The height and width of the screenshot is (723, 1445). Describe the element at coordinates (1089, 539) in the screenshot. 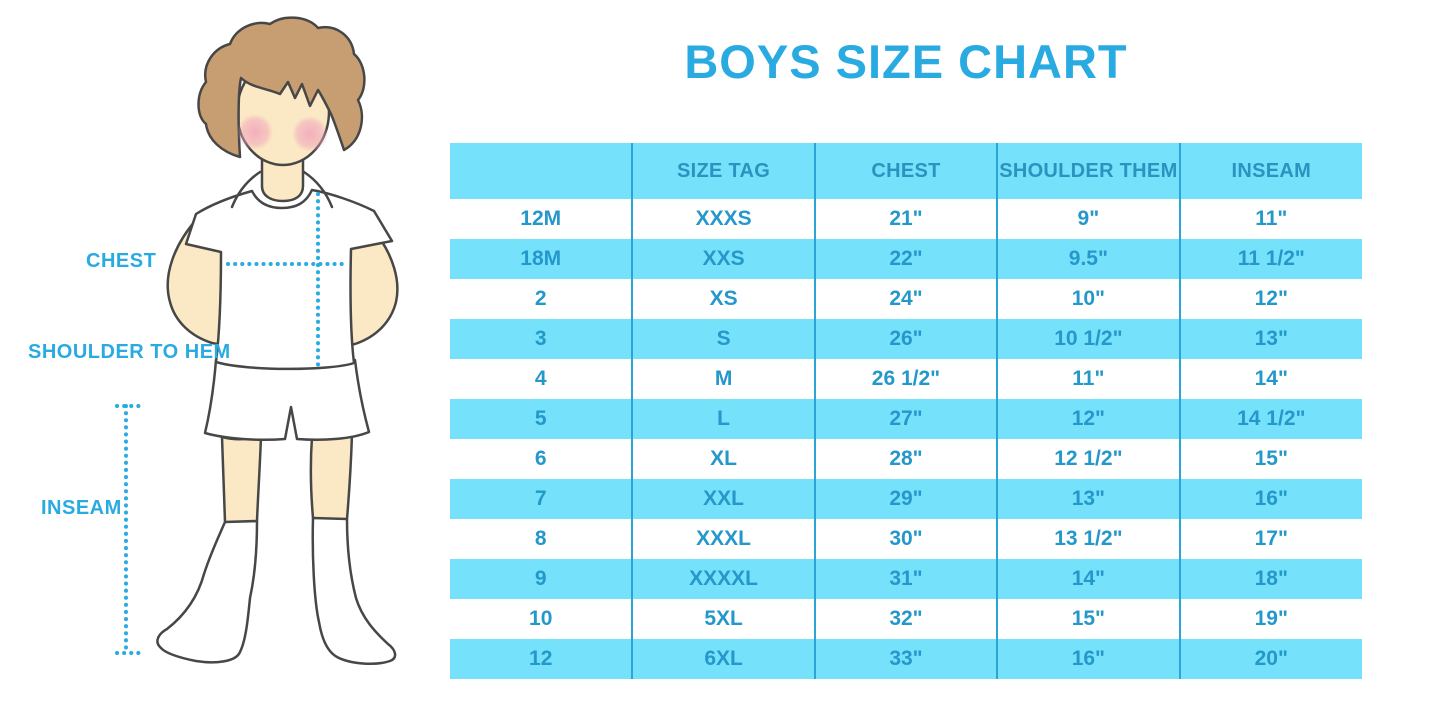

I see `table-cell: 13 1/2"` at that location.